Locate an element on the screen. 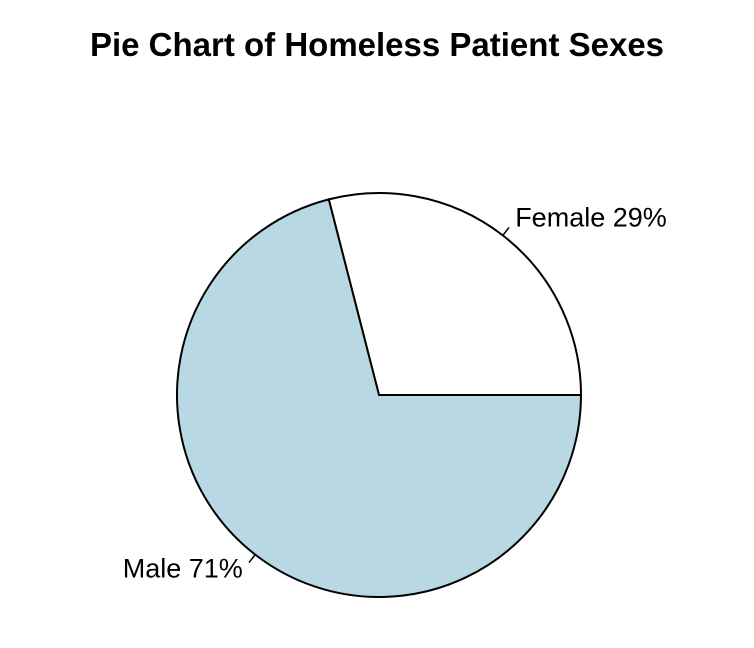  slice-label-male: Male 71% is located at coordinates (183, 569).